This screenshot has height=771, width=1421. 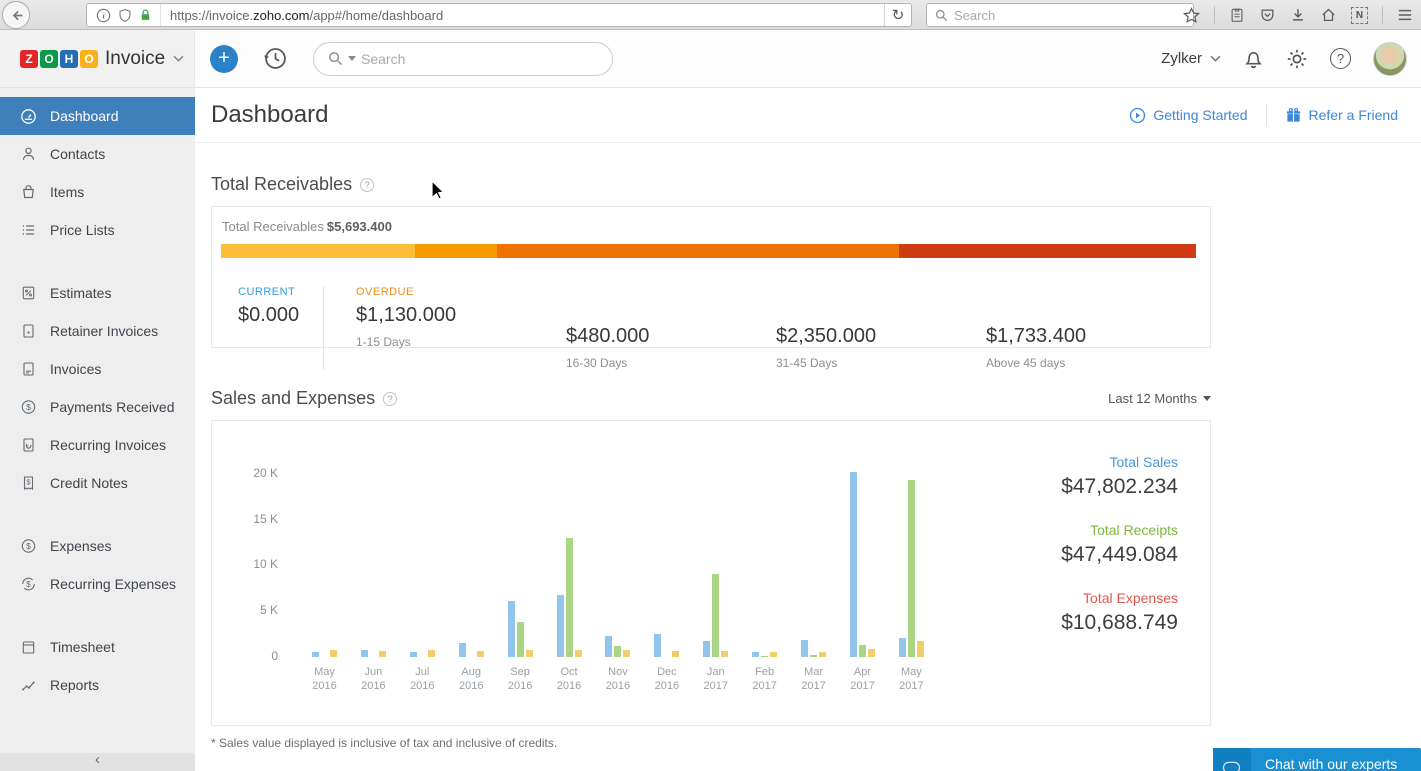 What do you see at coordinates (1317, 759) in the screenshot?
I see `chat-widget-button: Chat with our experts` at bounding box center [1317, 759].